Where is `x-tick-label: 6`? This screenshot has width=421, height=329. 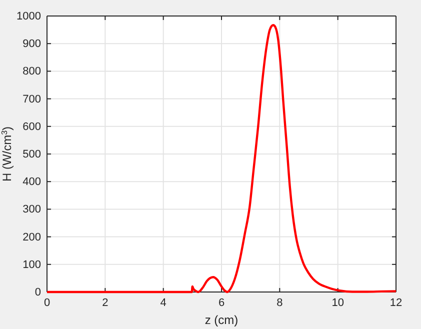 x-tick-label: 6 is located at coordinates (221, 302).